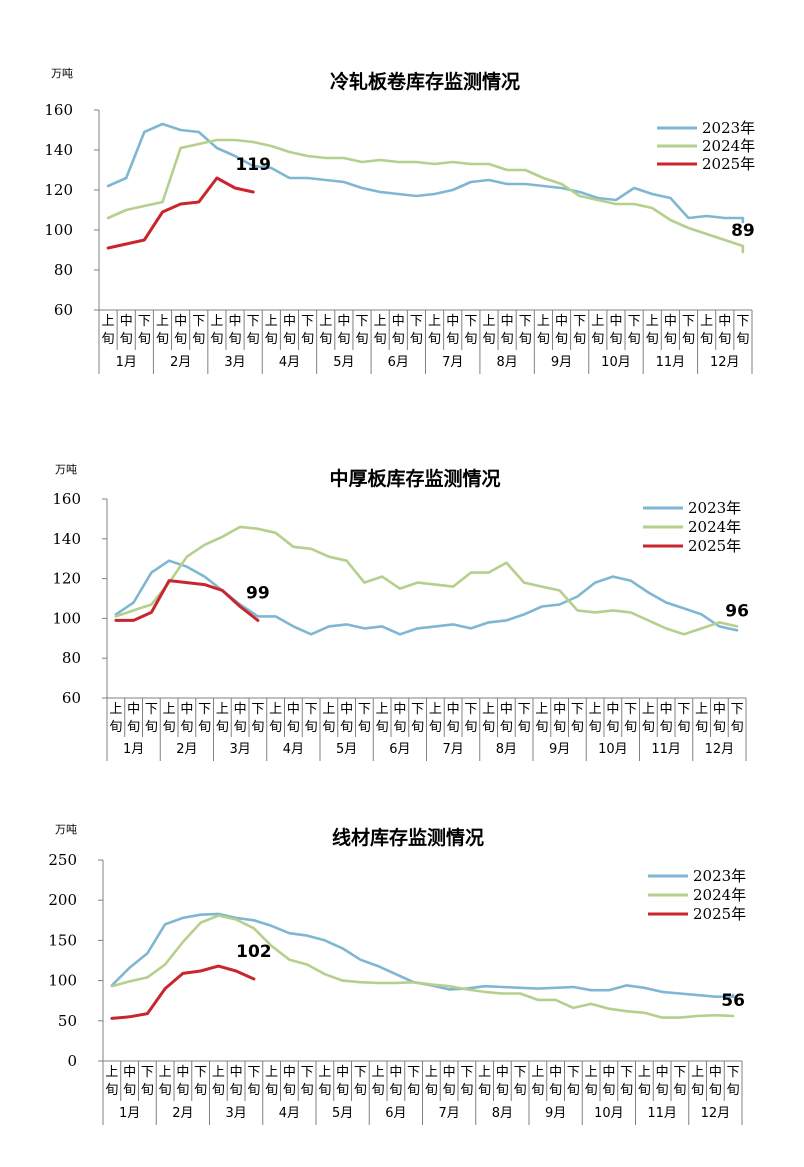 The width and height of the screenshot is (804, 1167). Describe the element at coordinates (342, 1113) in the screenshot. I see `x-month-label: 5月` at that location.